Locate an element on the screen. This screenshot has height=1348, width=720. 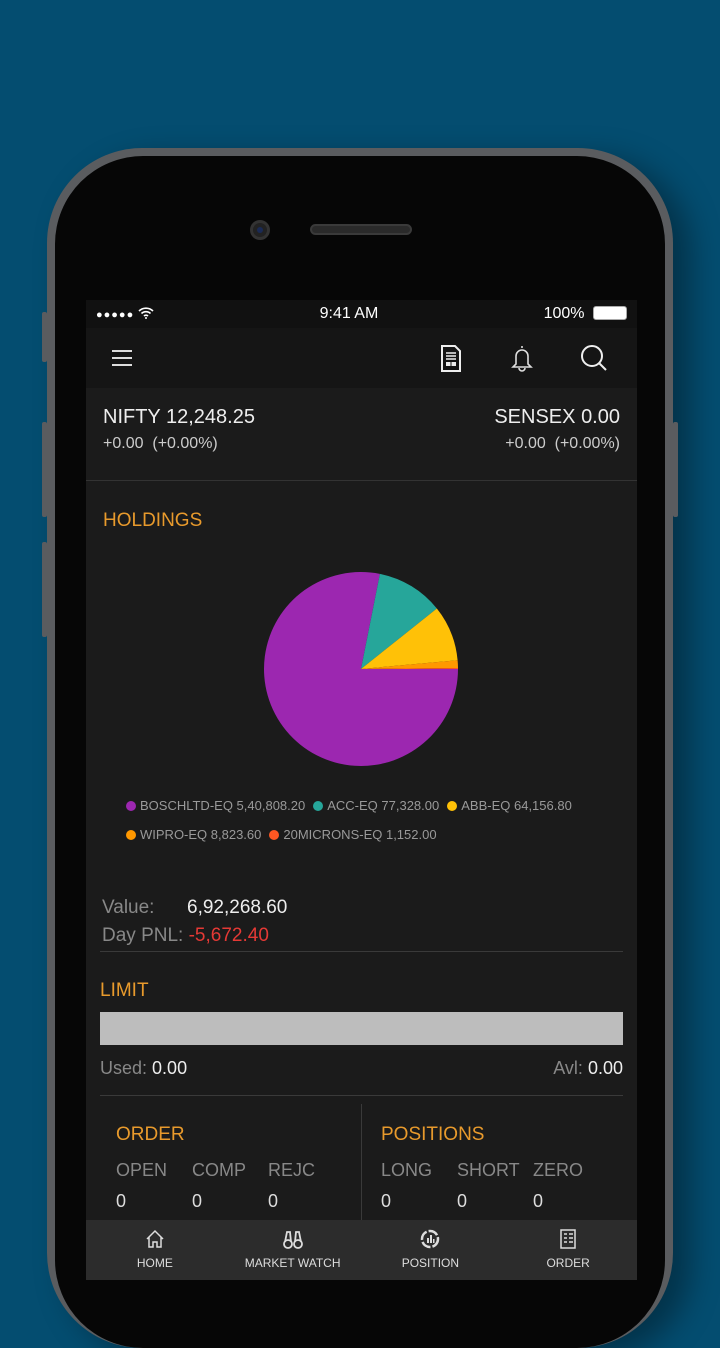
nav-order-label: ORDER is located at coordinates (568, 1263).